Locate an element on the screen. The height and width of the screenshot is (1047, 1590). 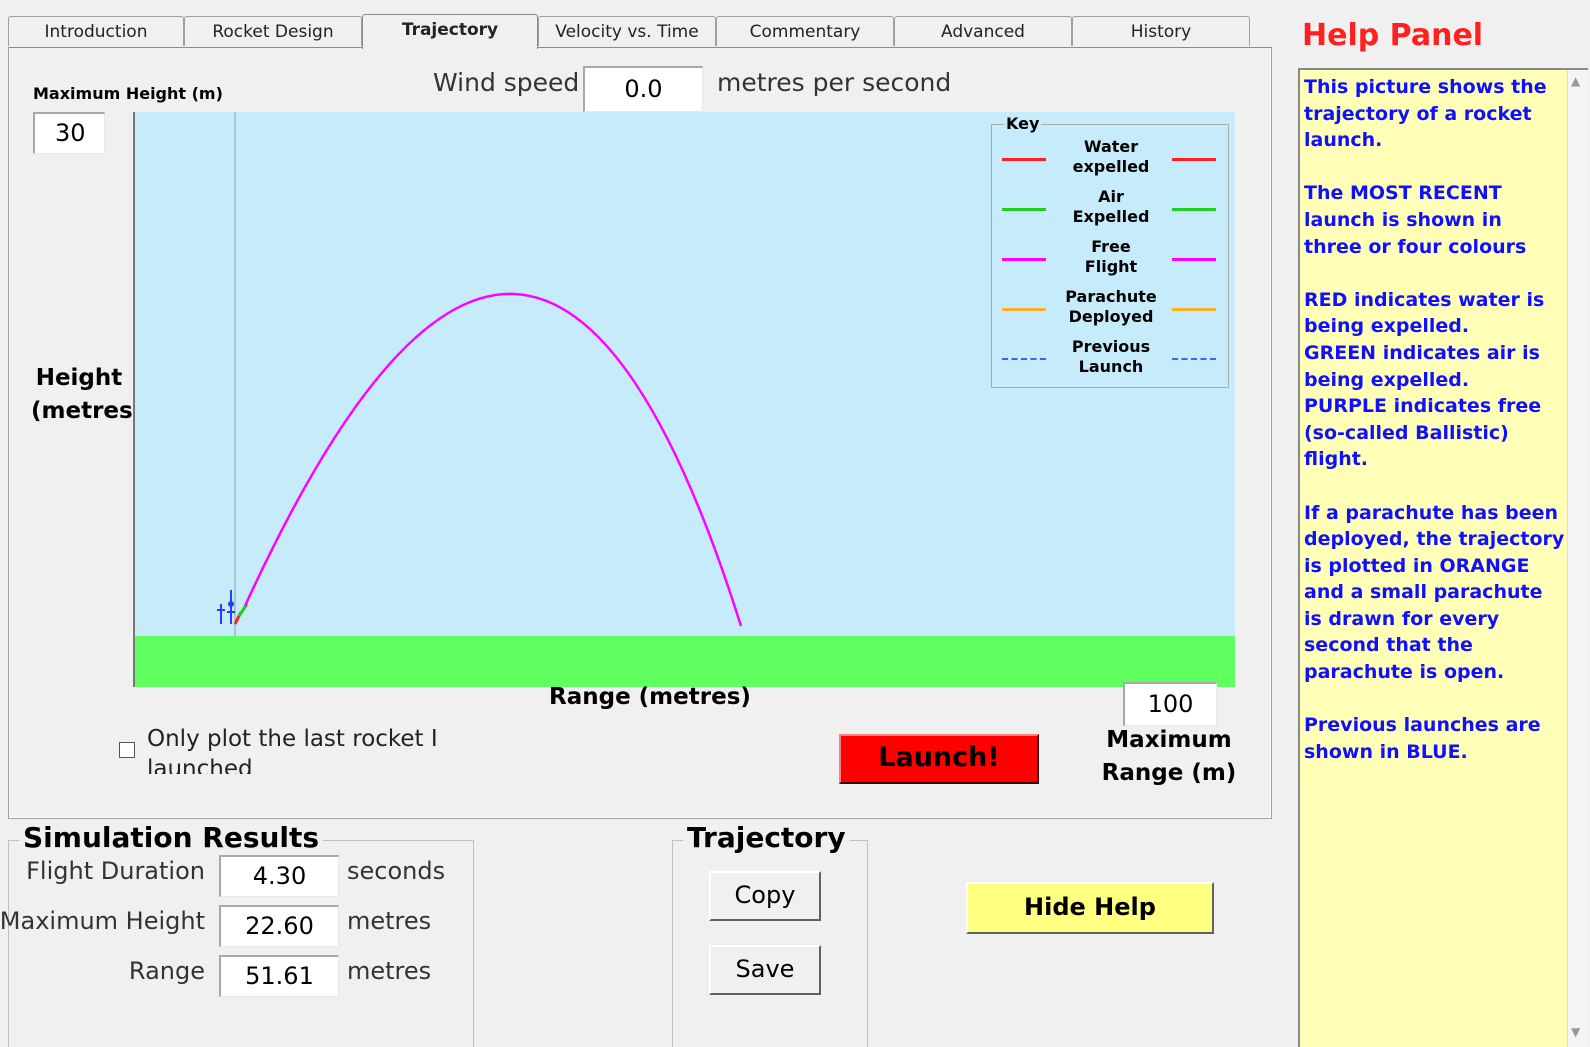
launch-button: Launch! is located at coordinates (939, 759).